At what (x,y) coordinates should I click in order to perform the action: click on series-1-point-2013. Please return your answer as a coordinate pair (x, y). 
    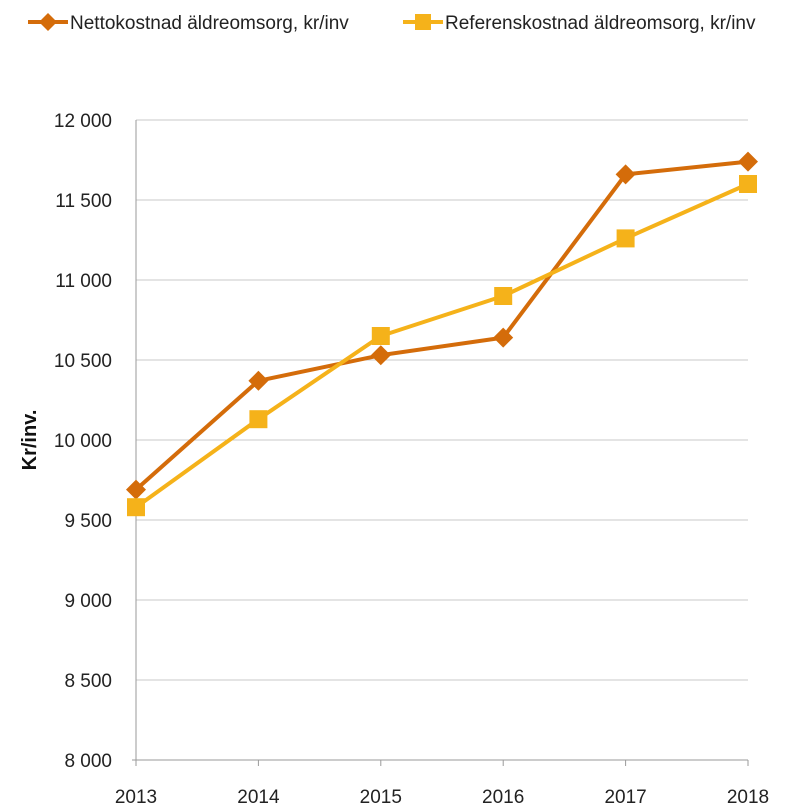
    Looking at the image, I should click on (136, 489).